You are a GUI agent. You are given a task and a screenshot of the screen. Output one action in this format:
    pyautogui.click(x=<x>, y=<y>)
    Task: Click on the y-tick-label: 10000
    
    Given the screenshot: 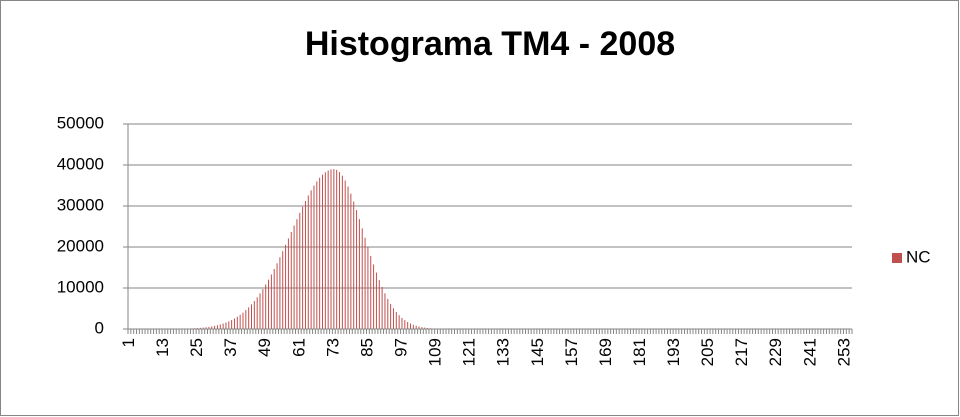 What is the action you would take?
    pyautogui.click(x=80, y=286)
    